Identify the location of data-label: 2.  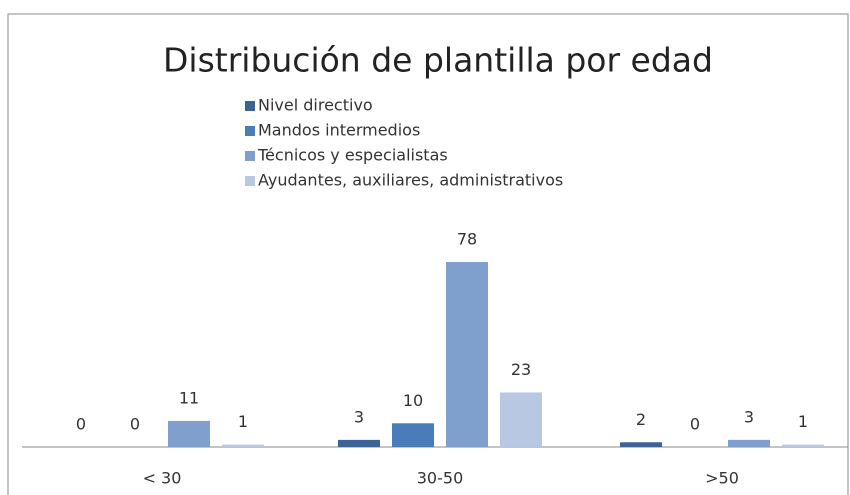
(641, 419).